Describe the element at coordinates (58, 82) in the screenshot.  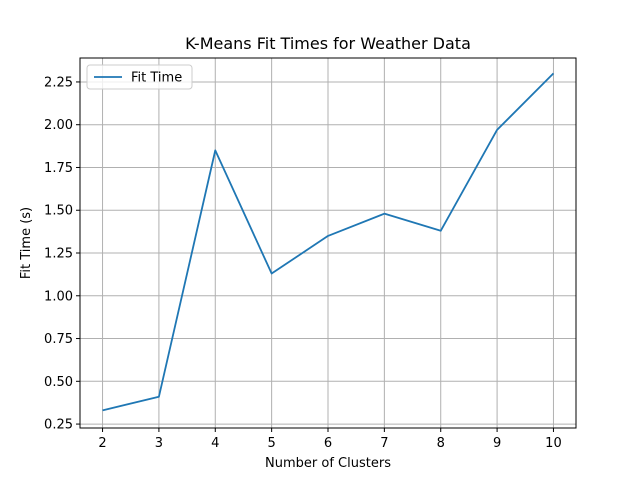
I see `y-tick-label: 2.25` at that location.